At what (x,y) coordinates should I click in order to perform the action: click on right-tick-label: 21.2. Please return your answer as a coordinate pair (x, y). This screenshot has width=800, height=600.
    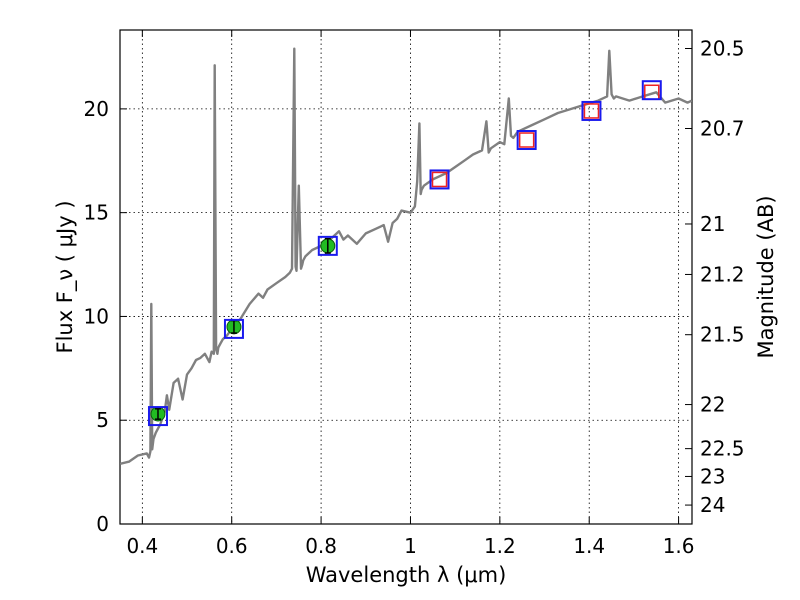
    Looking at the image, I should click on (722, 274).